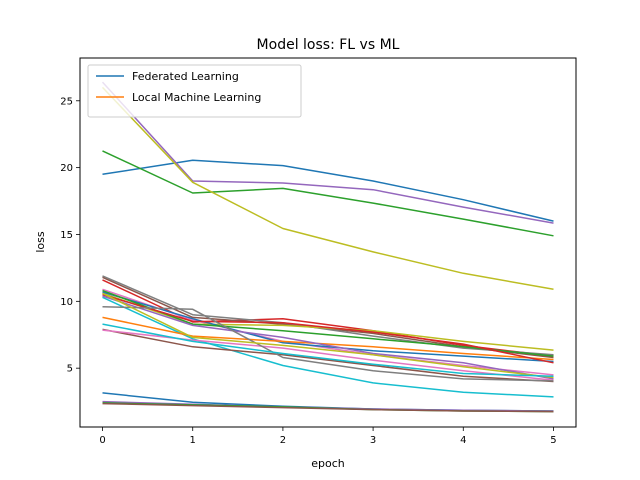 The height and width of the screenshot is (480, 640). Describe the element at coordinates (328, 463) in the screenshot. I see `x-axis-label: epoch` at that location.